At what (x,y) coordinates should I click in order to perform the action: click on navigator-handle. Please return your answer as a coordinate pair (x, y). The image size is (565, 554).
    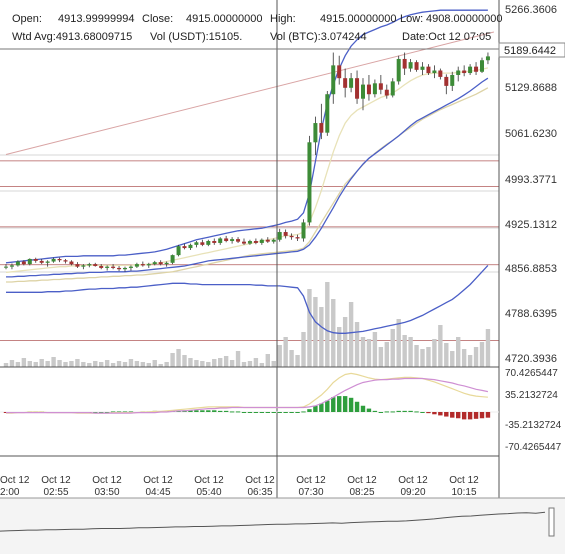
    Looking at the image, I should click on (551, 522).